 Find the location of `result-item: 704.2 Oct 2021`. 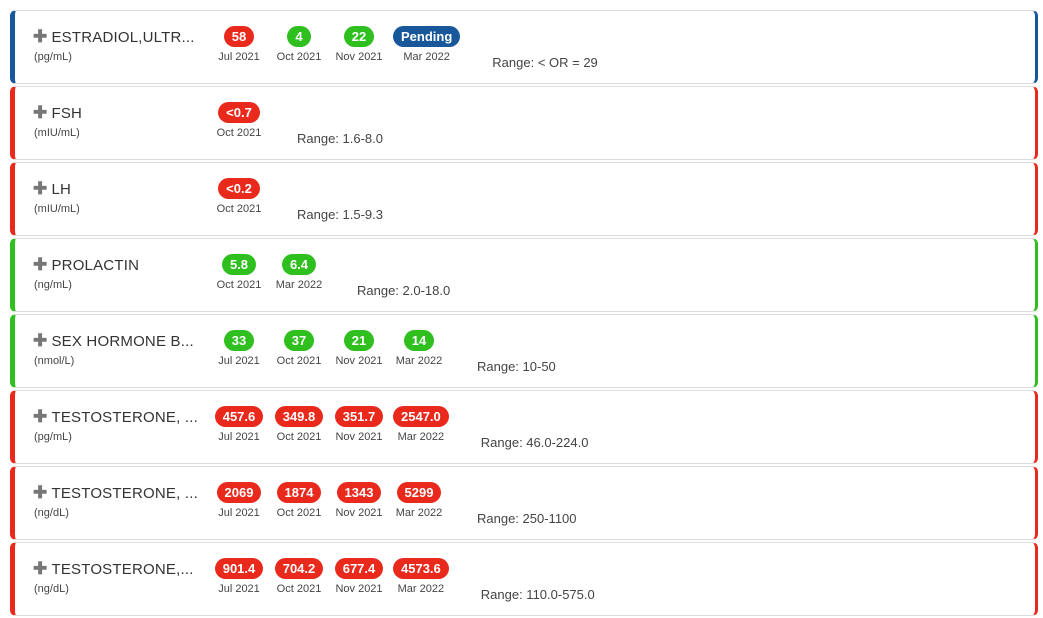

result-item: 704.2 Oct 2021 is located at coordinates (299, 576).